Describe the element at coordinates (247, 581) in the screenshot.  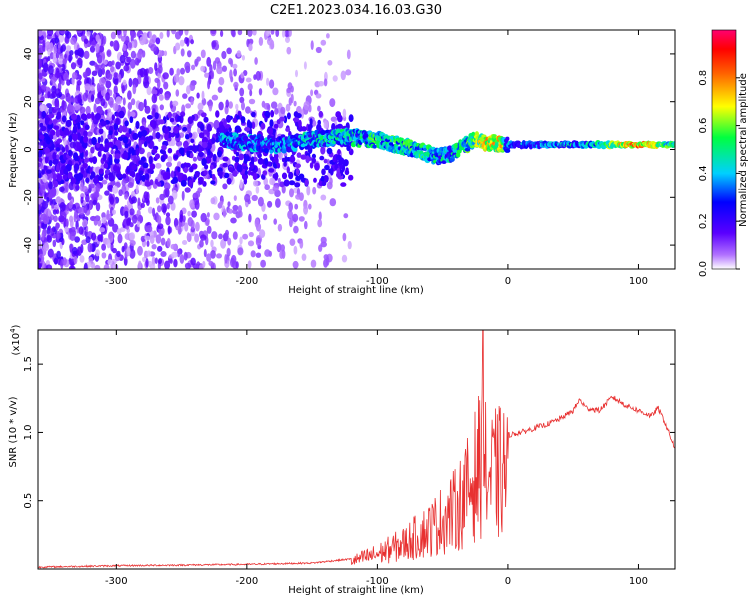
I see `x-tick-label: -200` at that location.